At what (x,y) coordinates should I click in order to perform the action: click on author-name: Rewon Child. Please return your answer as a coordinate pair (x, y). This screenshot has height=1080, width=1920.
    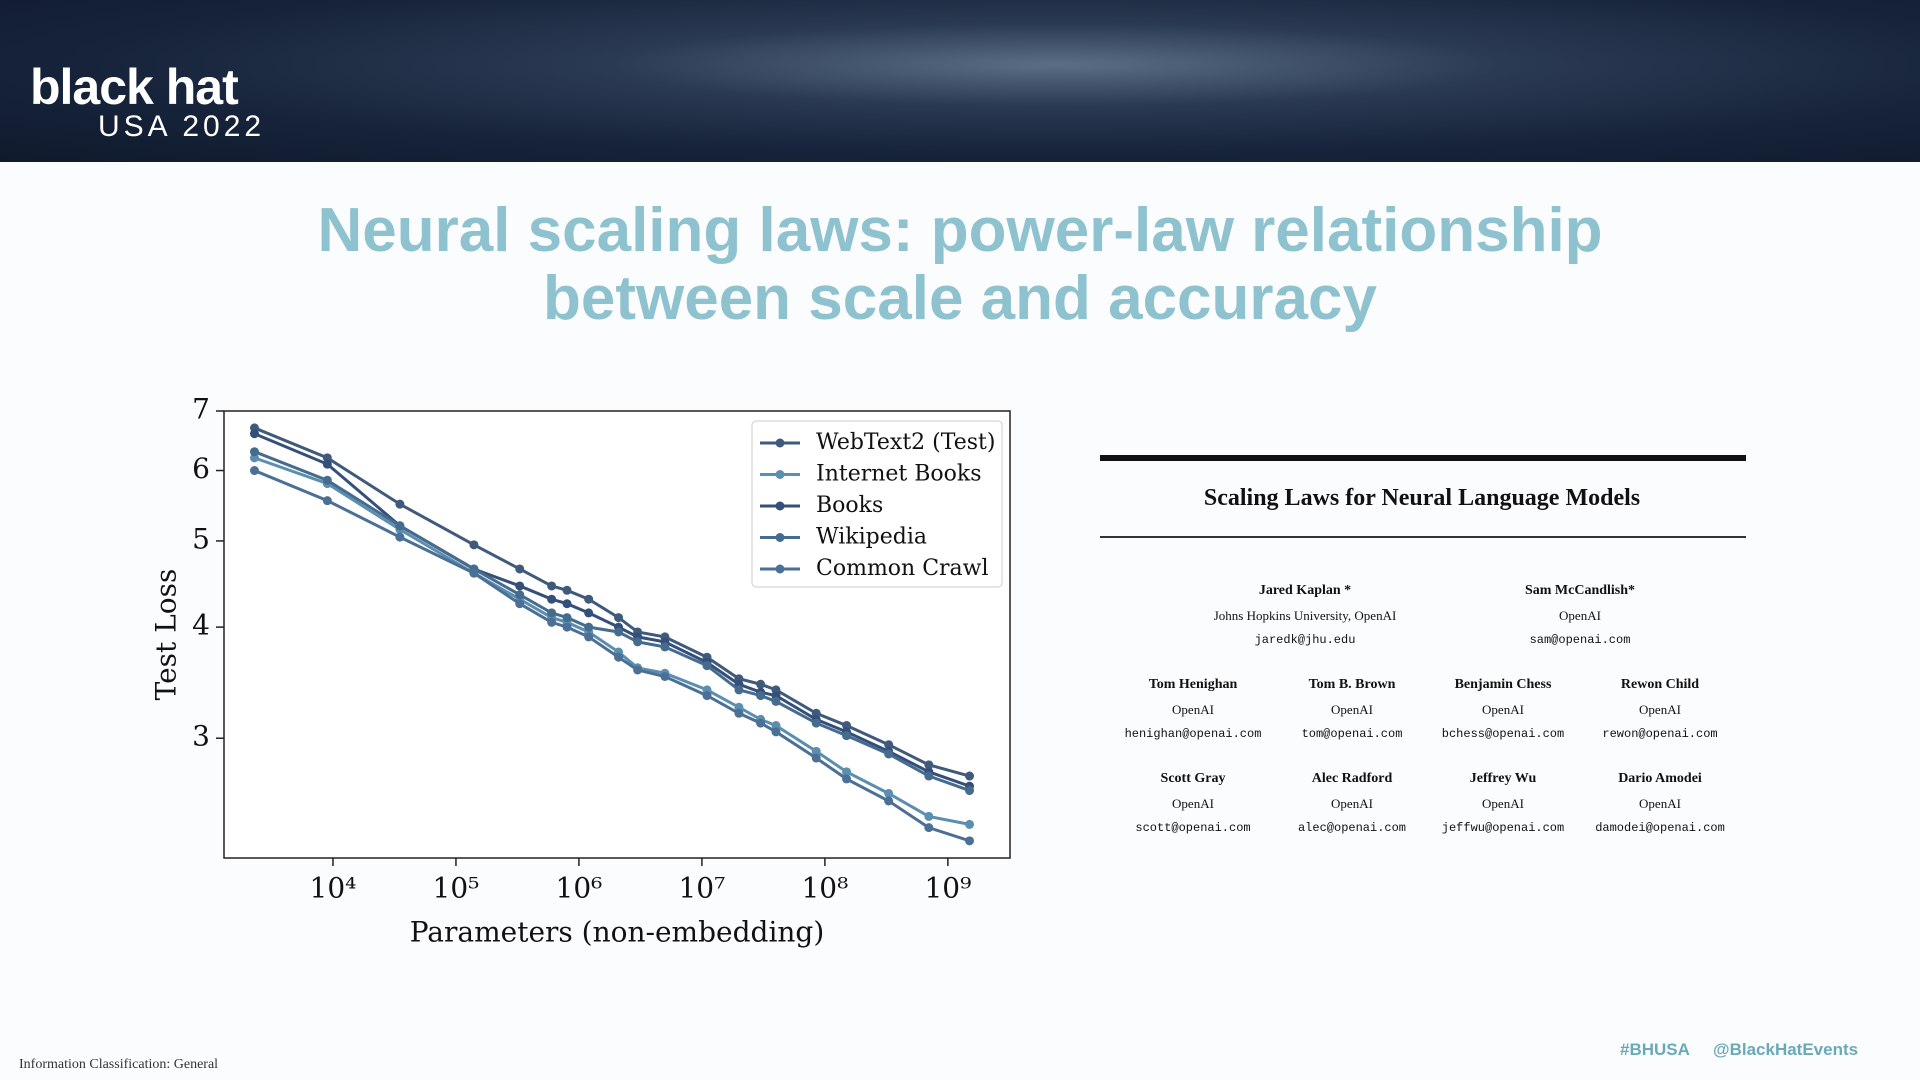
    Looking at the image, I should click on (1660, 684).